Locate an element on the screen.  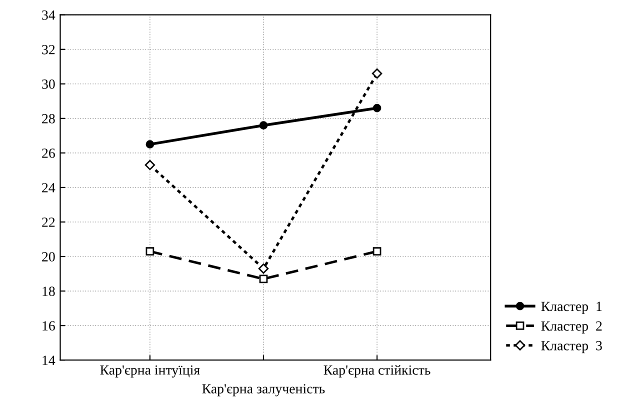
y-tick-label: 22 is located at coordinates (48, 222).